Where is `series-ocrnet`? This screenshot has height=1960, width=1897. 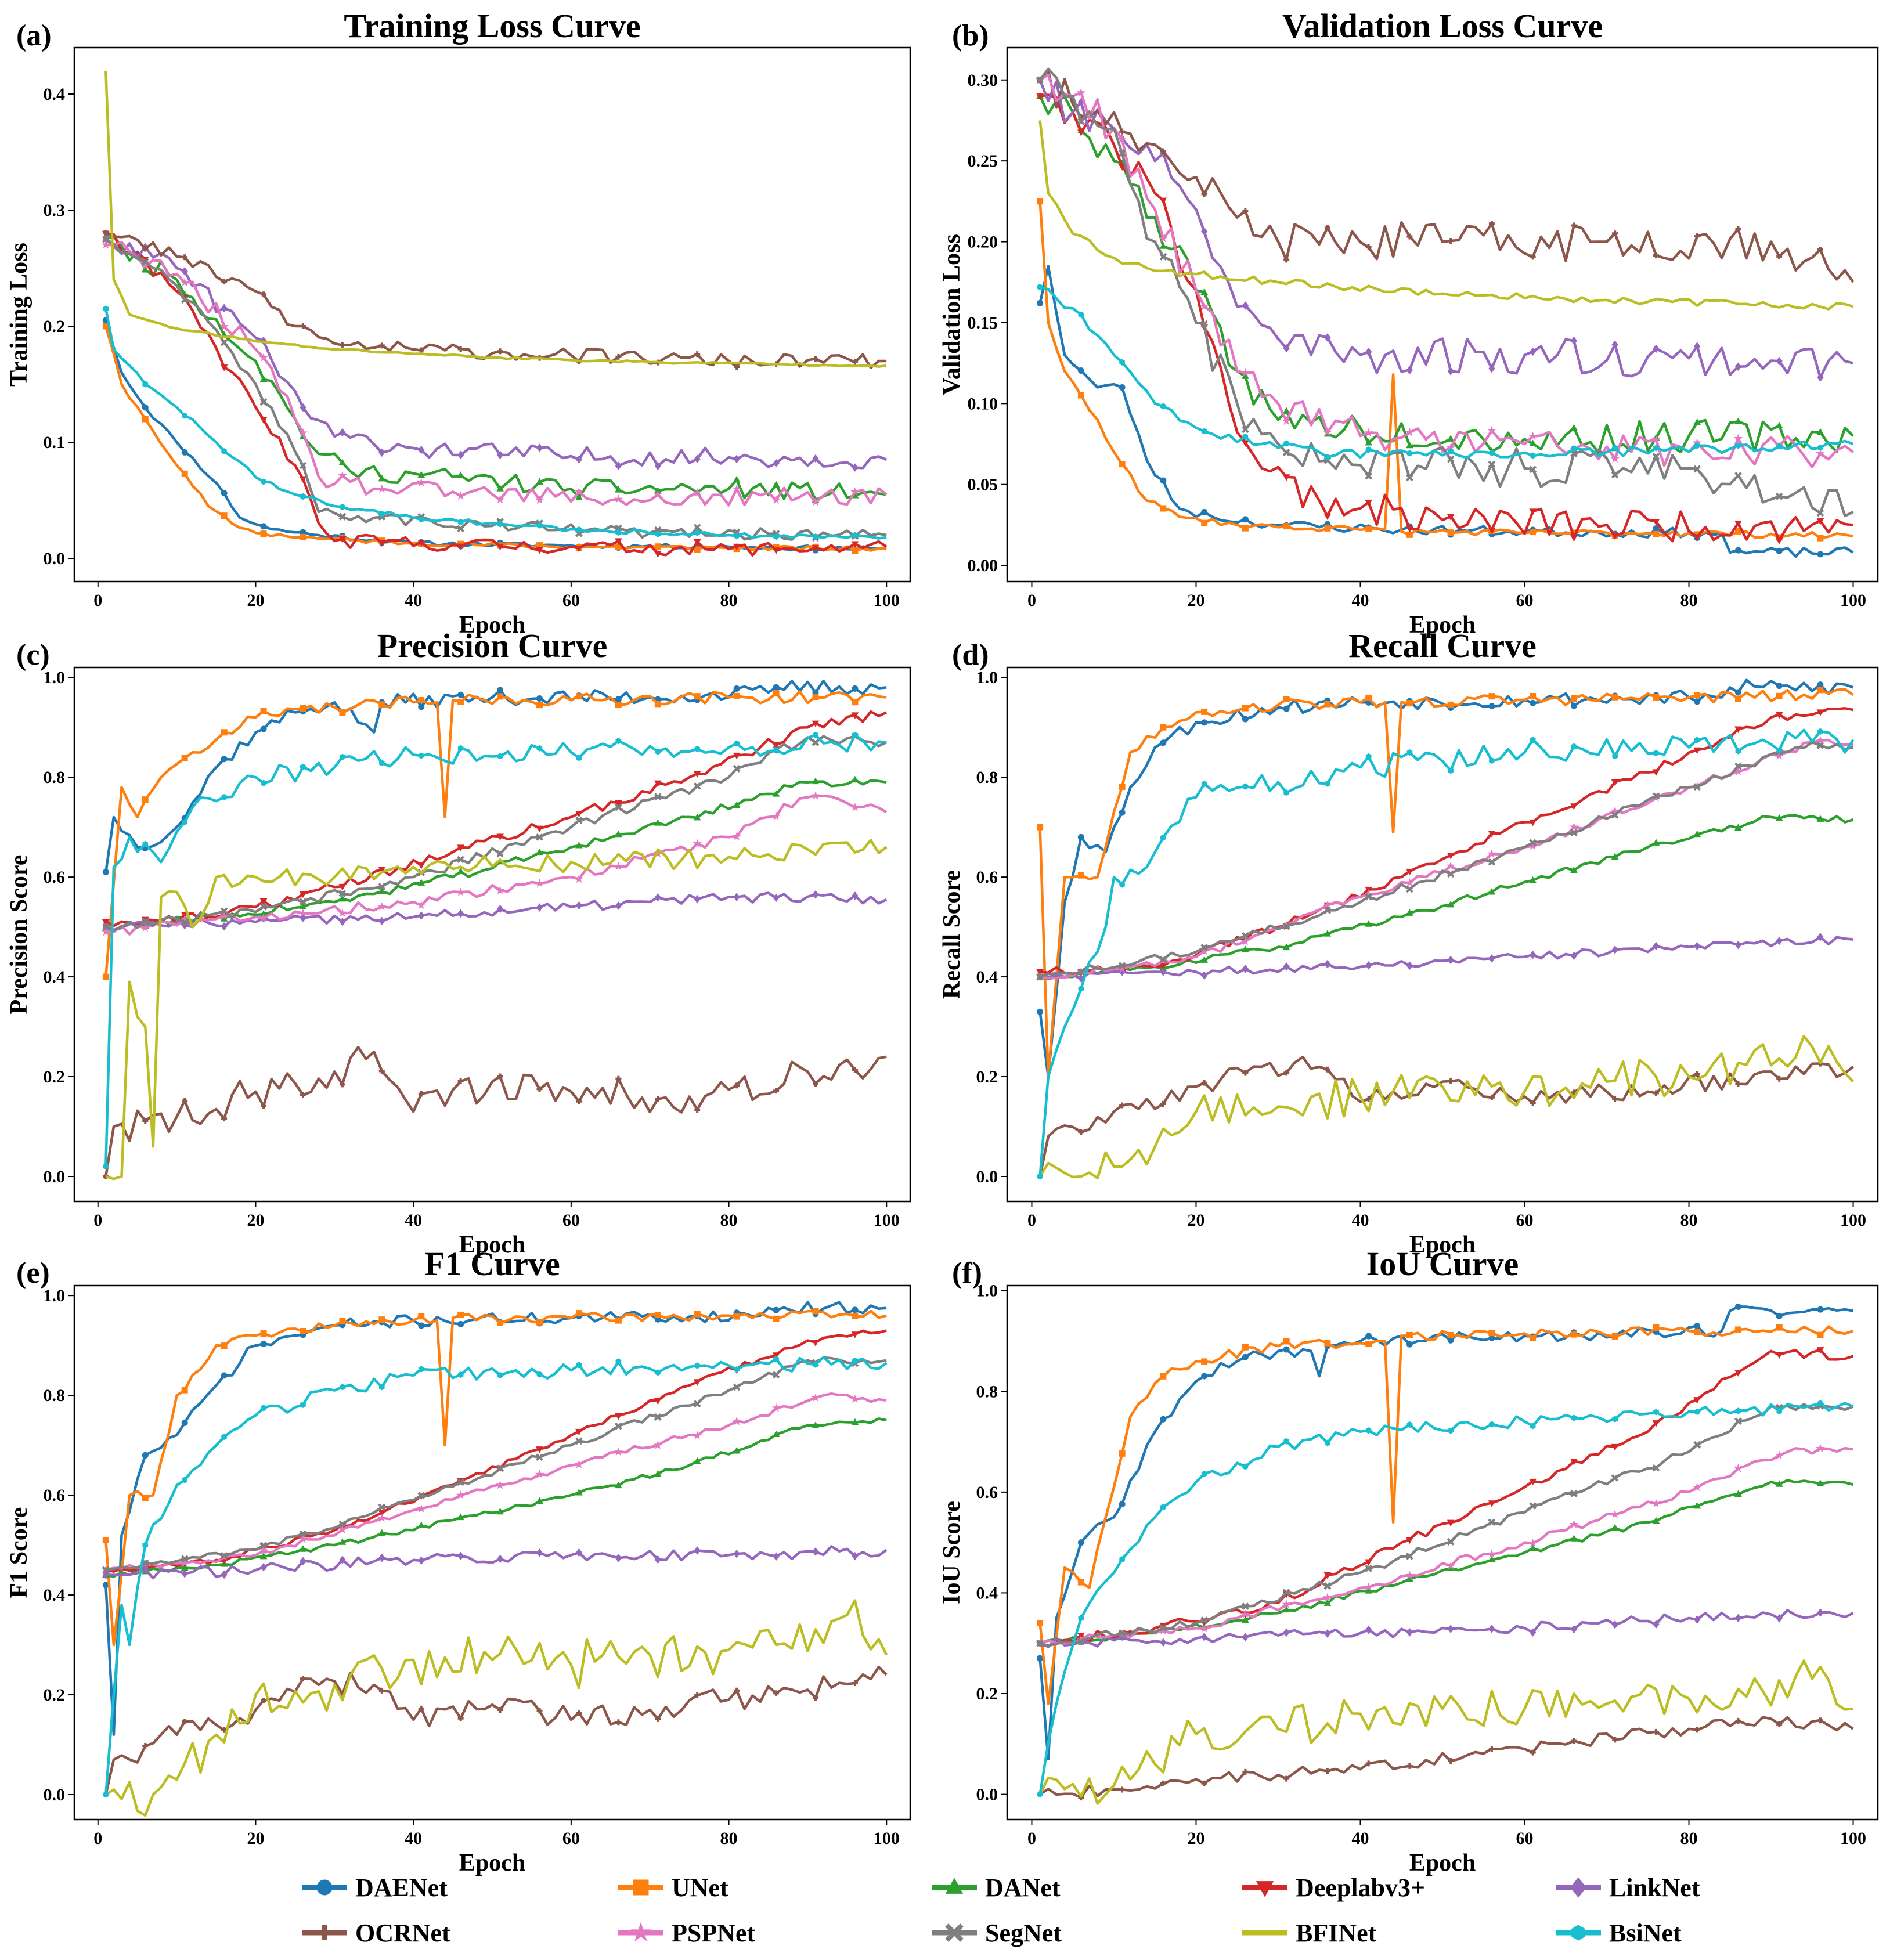 series-ocrnet is located at coordinates (1446, 176).